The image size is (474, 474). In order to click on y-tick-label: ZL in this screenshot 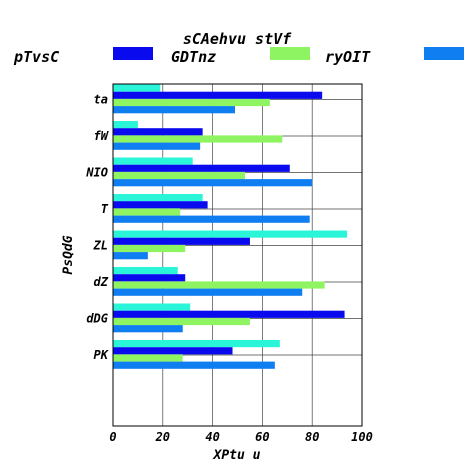, I will do `click(100, 246)`.